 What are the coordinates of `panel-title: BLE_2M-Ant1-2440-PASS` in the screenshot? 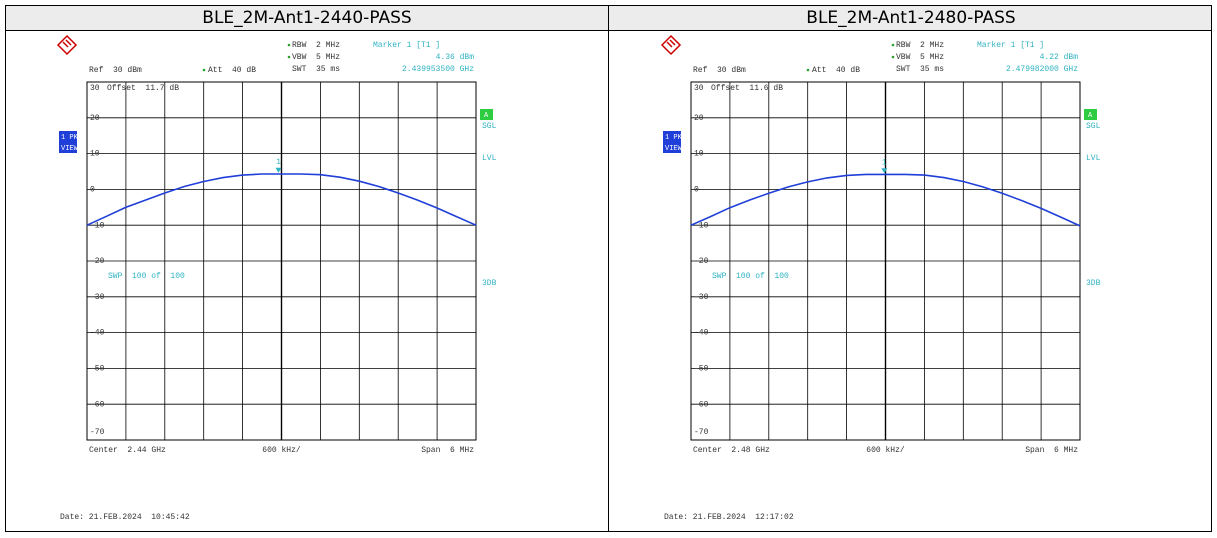 It's located at (306, 18).